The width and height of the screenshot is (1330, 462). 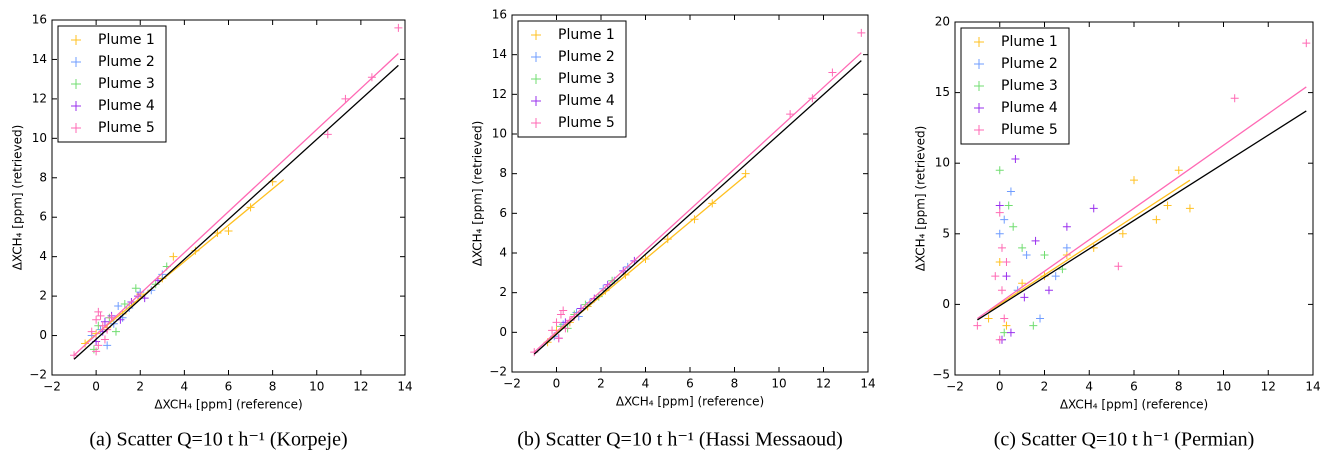 What do you see at coordinates (942, 22) in the screenshot?
I see `y-tick-label: 20` at bounding box center [942, 22].